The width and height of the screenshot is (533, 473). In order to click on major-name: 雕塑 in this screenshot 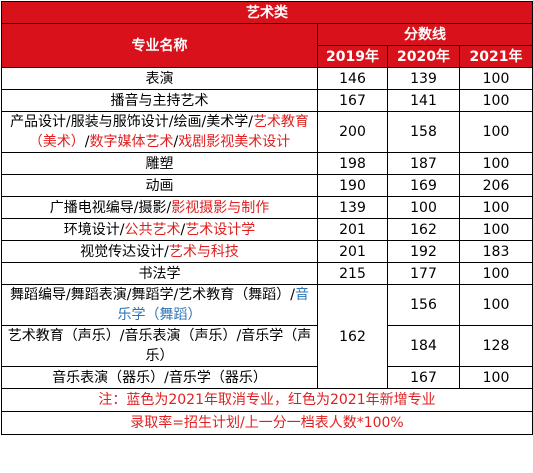, I will do `click(159, 163)`.